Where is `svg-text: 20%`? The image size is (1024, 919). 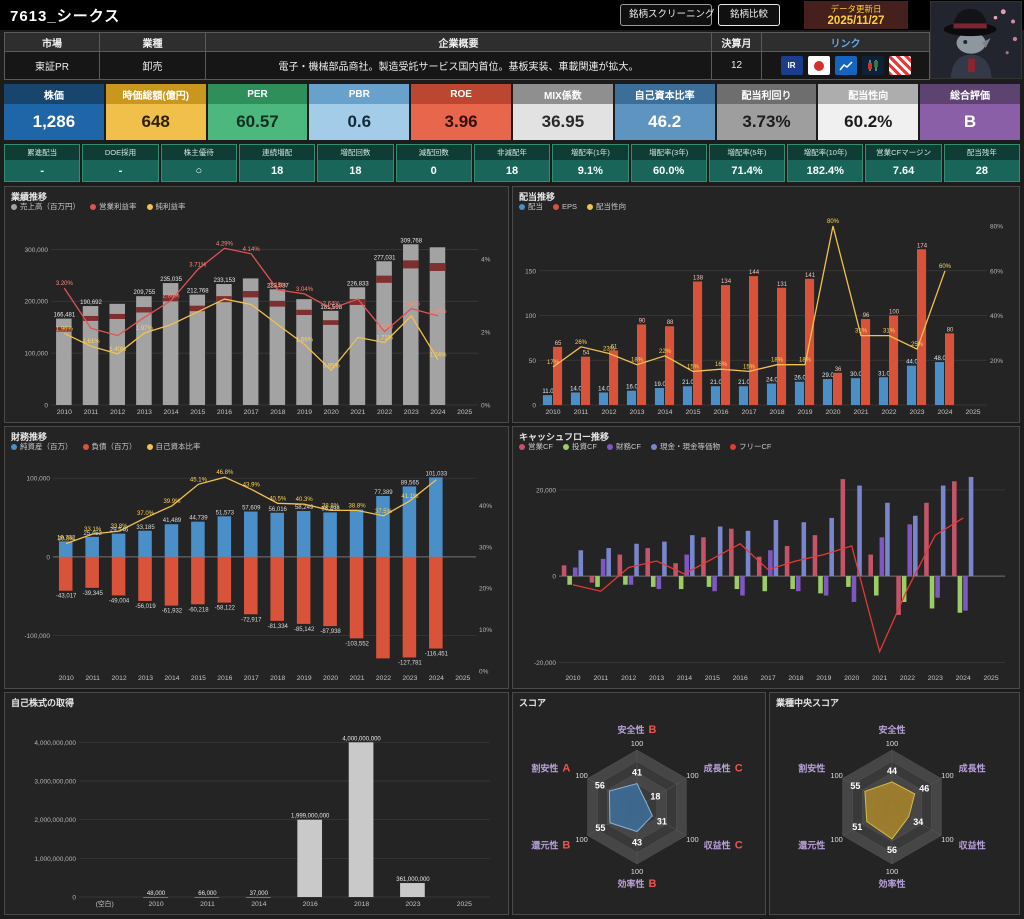
svg-text: 20% is located at coordinates (485, 589).